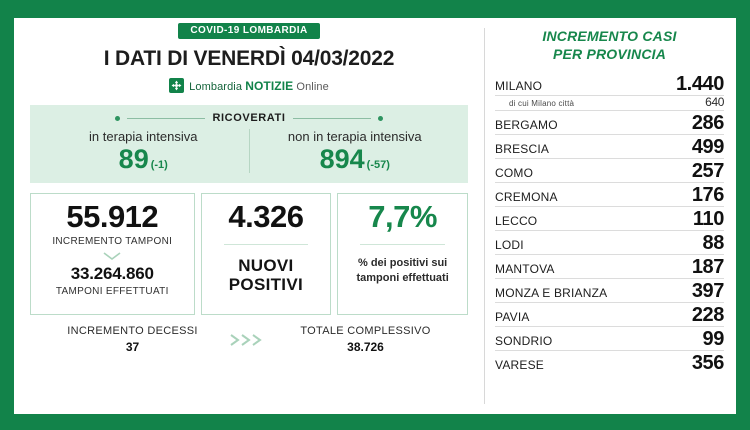 The height and width of the screenshot is (430, 750). What do you see at coordinates (331, 118) in the screenshot?
I see `rule-right` at bounding box center [331, 118].